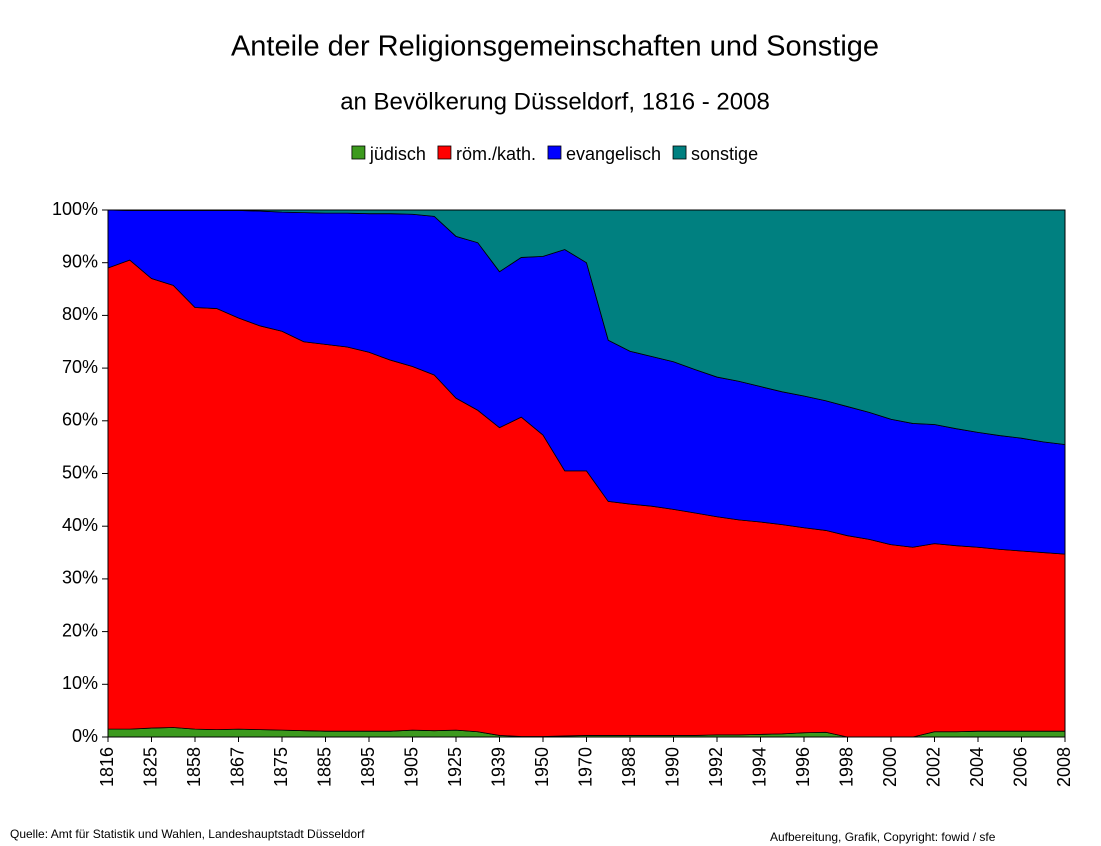  What do you see at coordinates (759, 767) in the screenshot?
I see `x-tick-label: 1994` at bounding box center [759, 767].